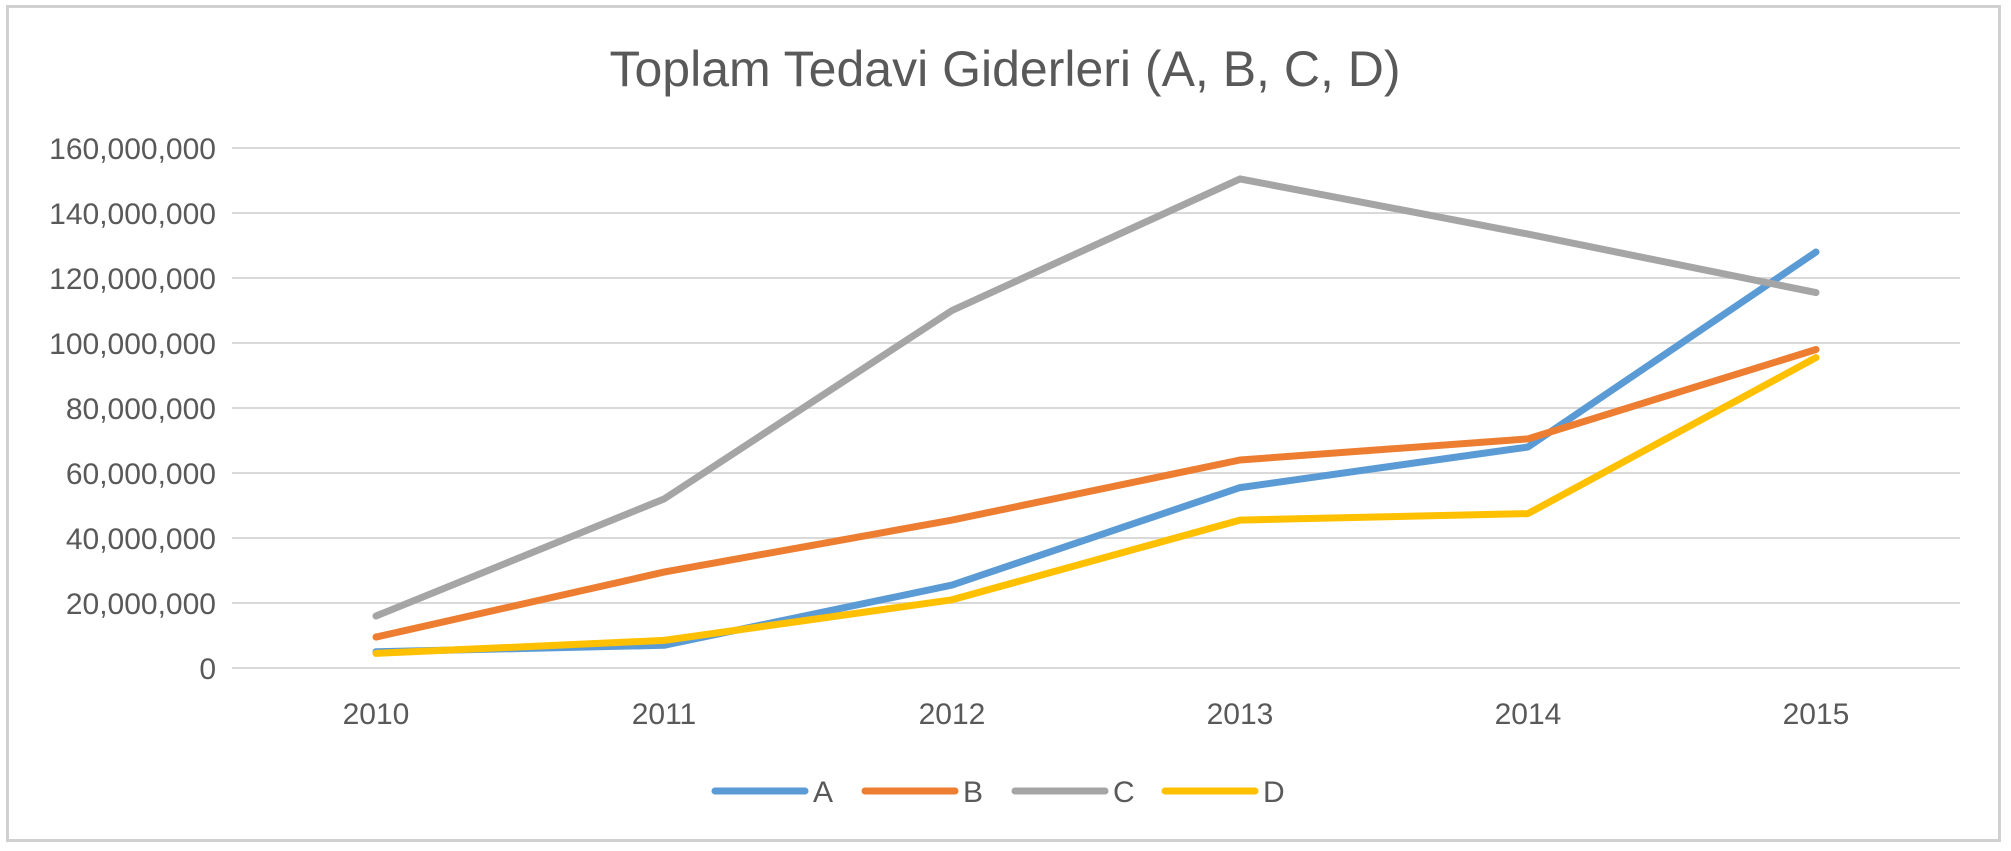 The width and height of the screenshot is (2011, 851). Describe the element at coordinates (141, 539) in the screenshot. I see `y-tick-label: 40,000,000` at that location.